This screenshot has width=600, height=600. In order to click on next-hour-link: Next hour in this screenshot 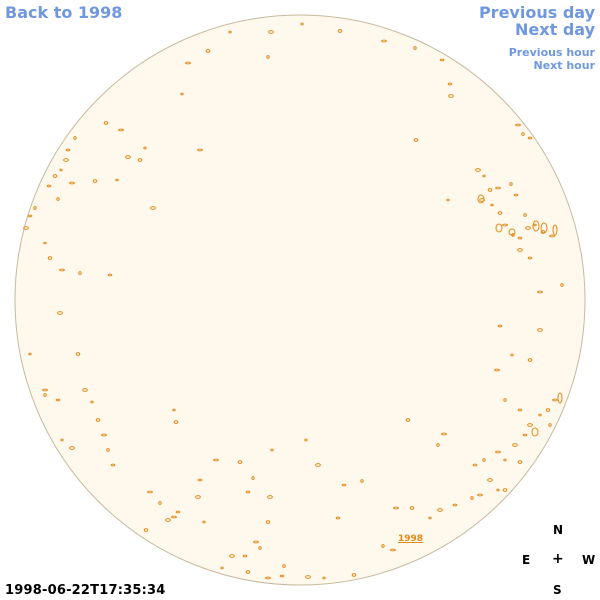, I will do `click(564, 65)`.